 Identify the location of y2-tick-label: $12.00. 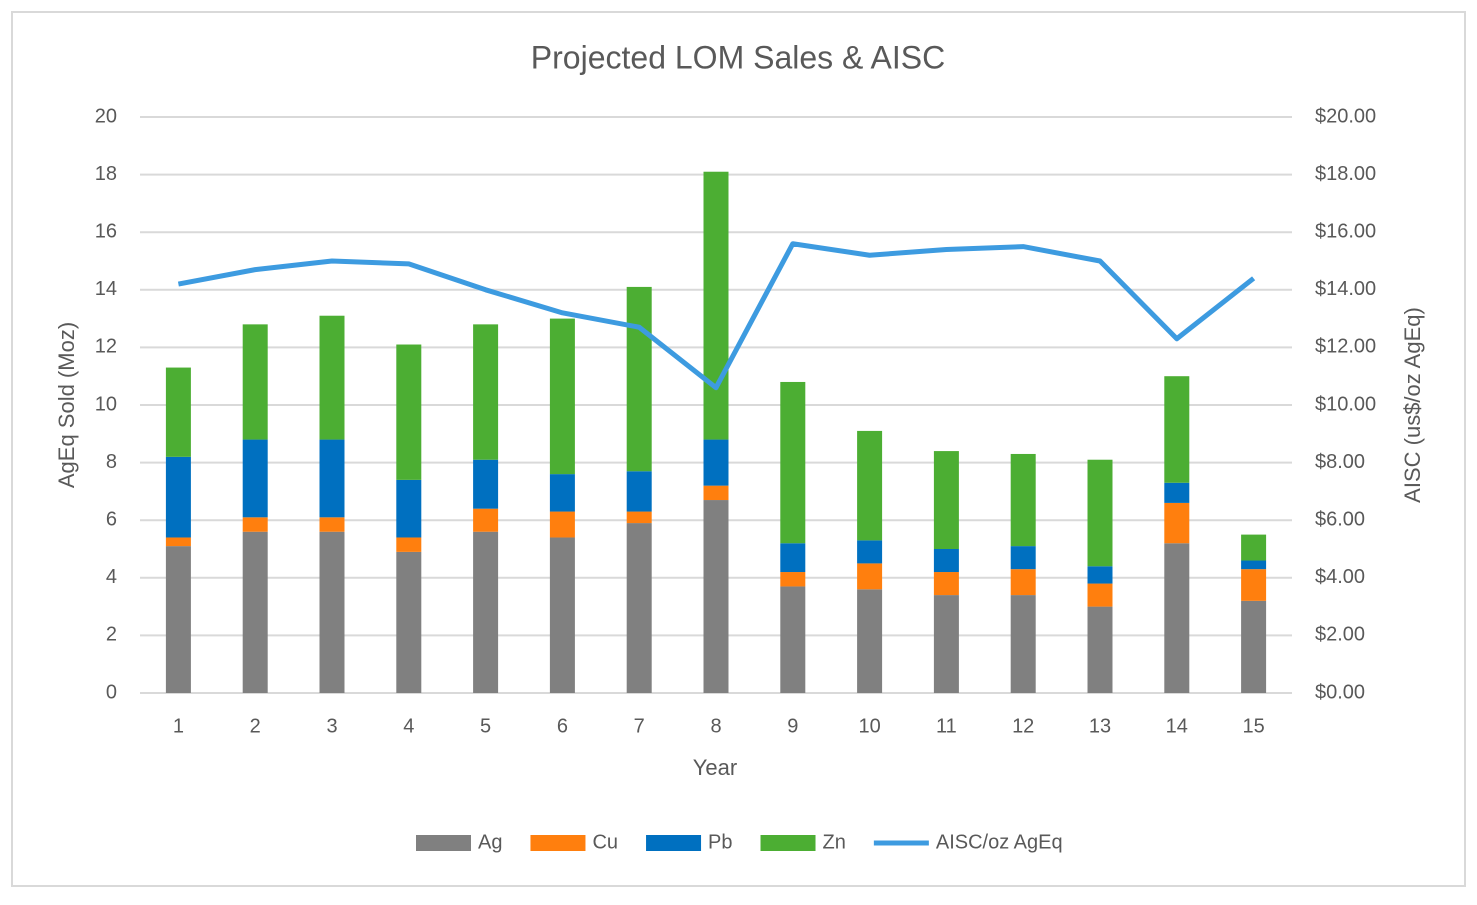
(1345, 347).